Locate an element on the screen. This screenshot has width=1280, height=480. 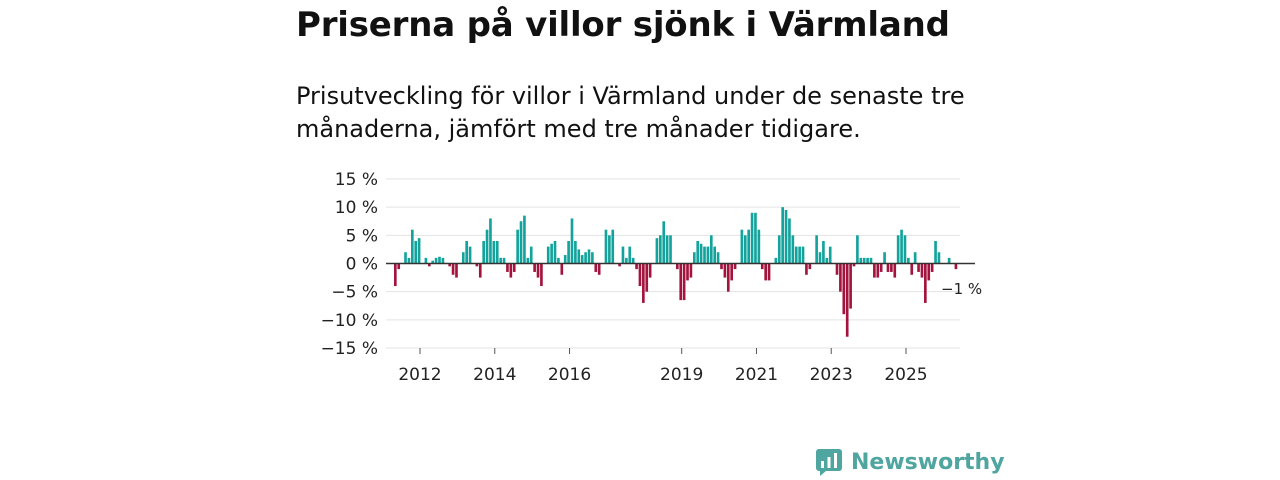
logo-icon-tail is located at coordinates (823, 473).